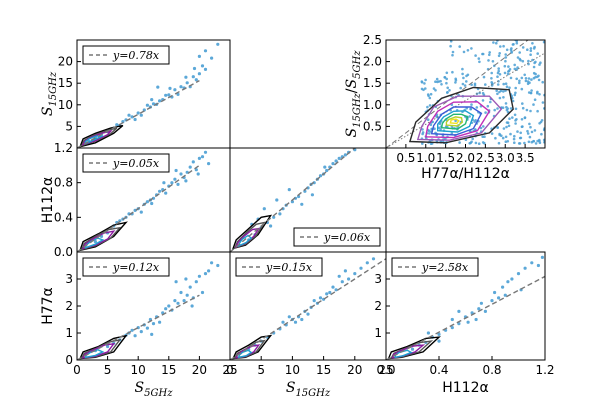  What do you see at coordinates (425, 158) in the screenshot?
I see `x-tick-label: 1.0` at bounding box center [425, 158].